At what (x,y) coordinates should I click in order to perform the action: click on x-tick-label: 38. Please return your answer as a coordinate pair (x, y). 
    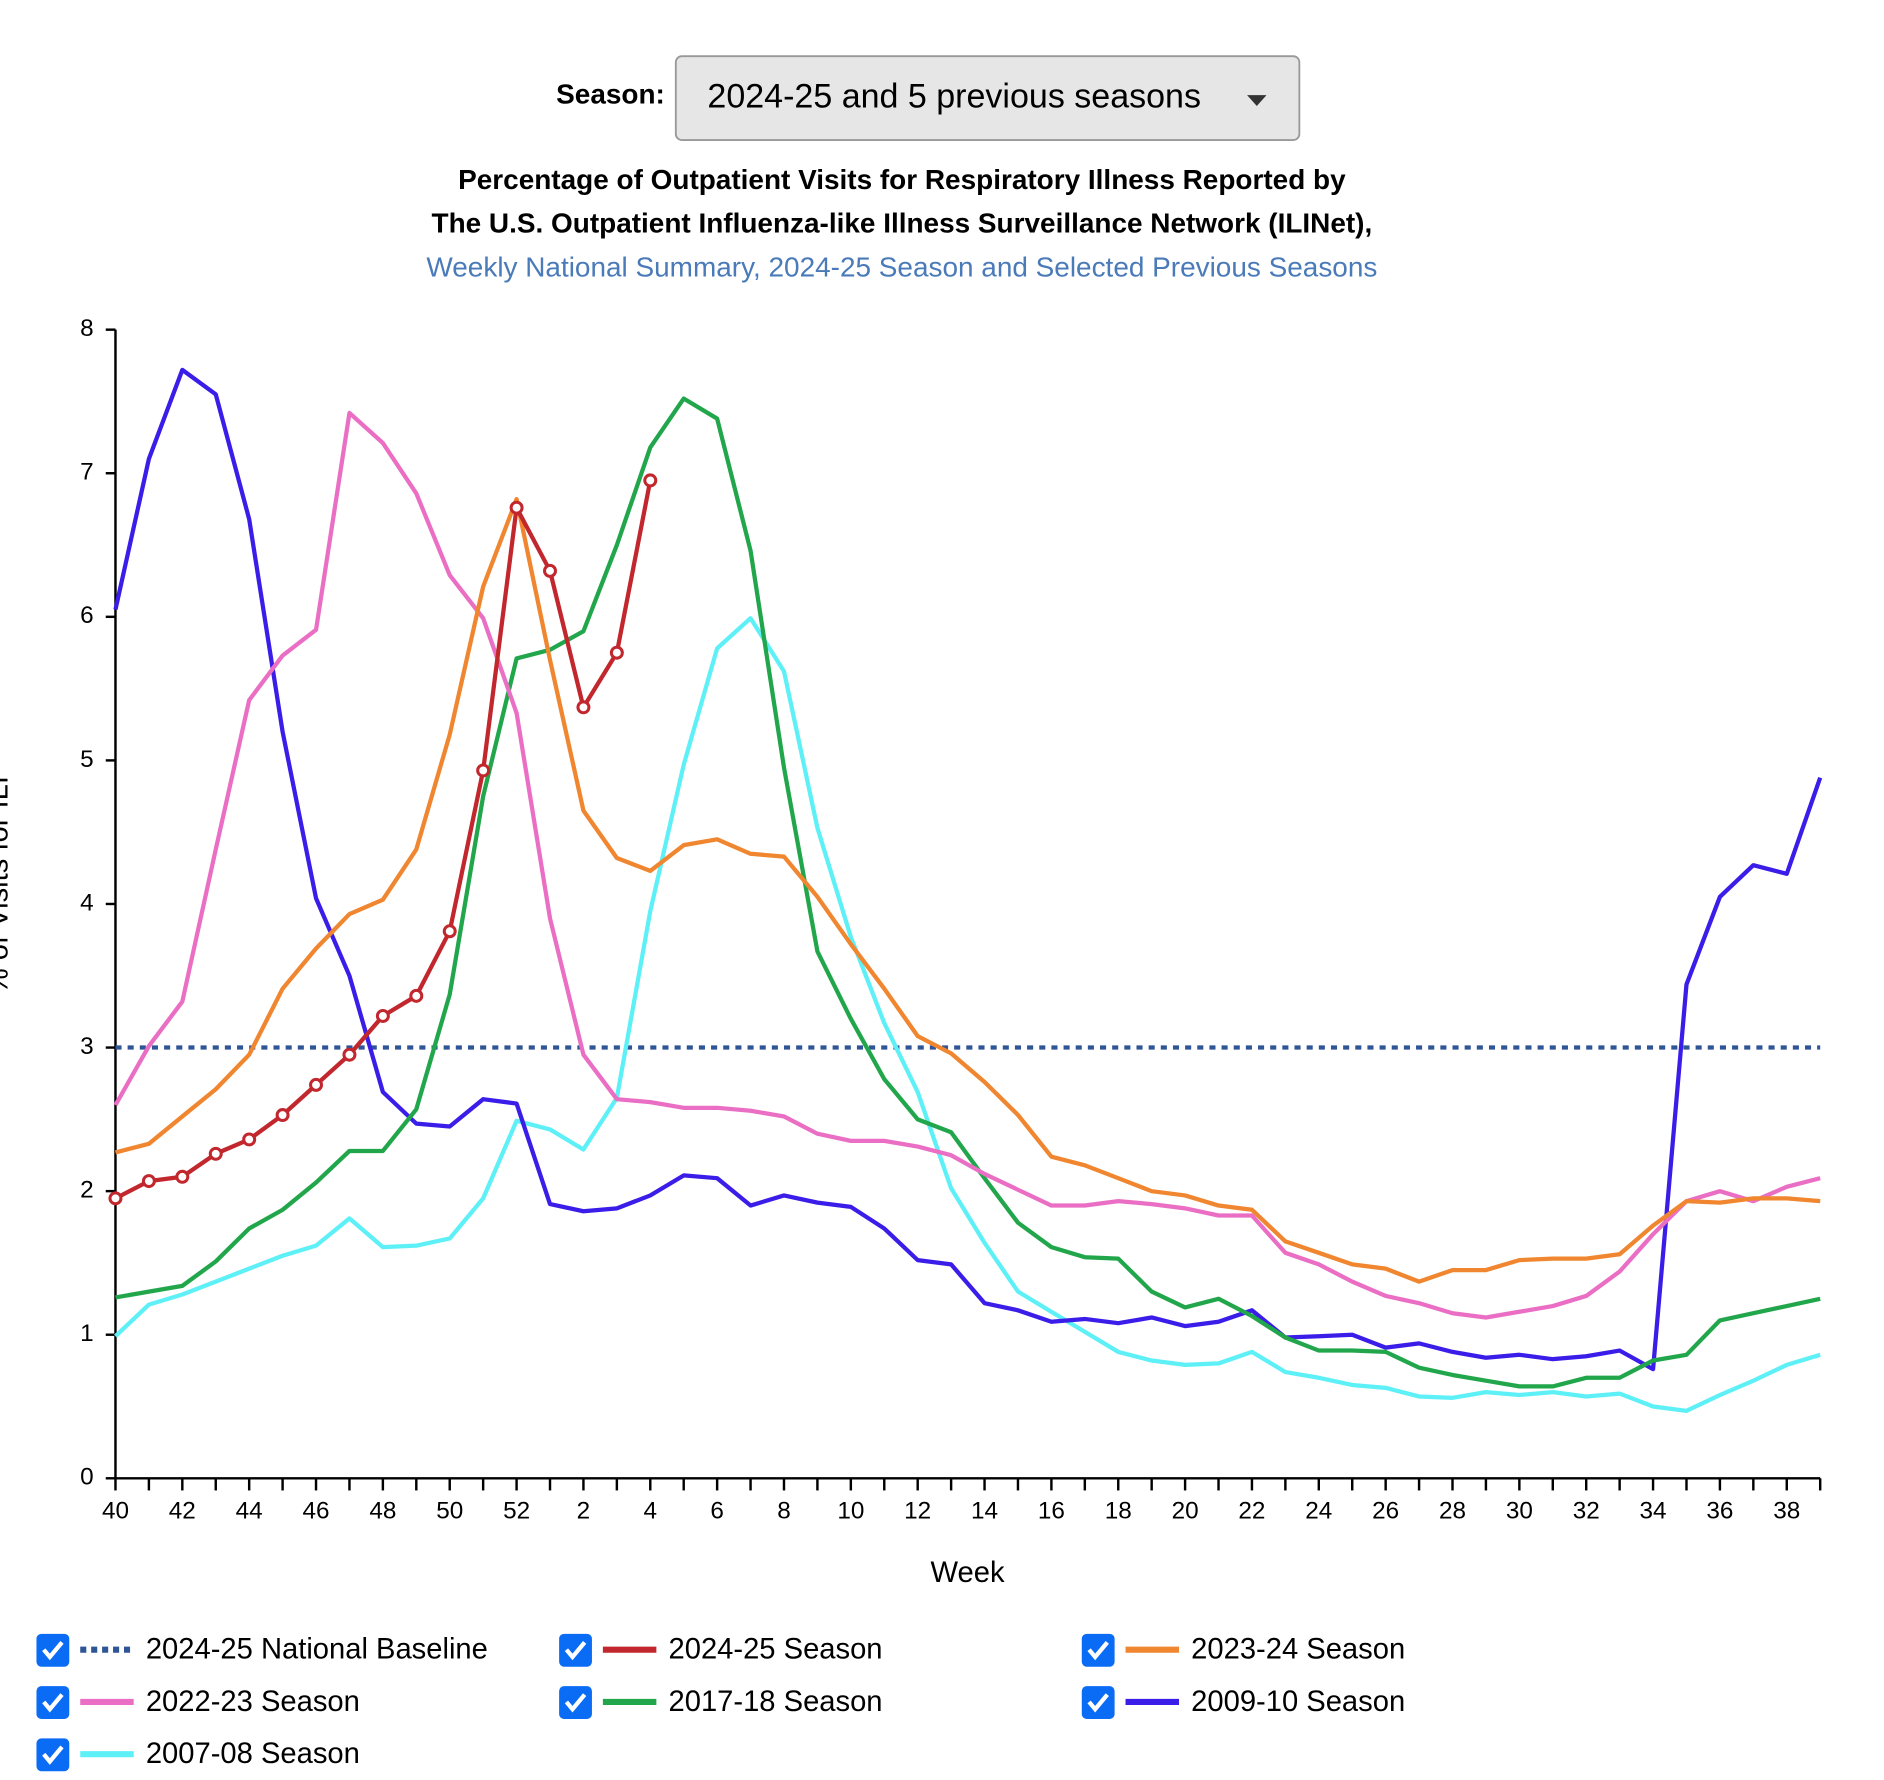
    Looking at the image, I should click on (1786, 1511).